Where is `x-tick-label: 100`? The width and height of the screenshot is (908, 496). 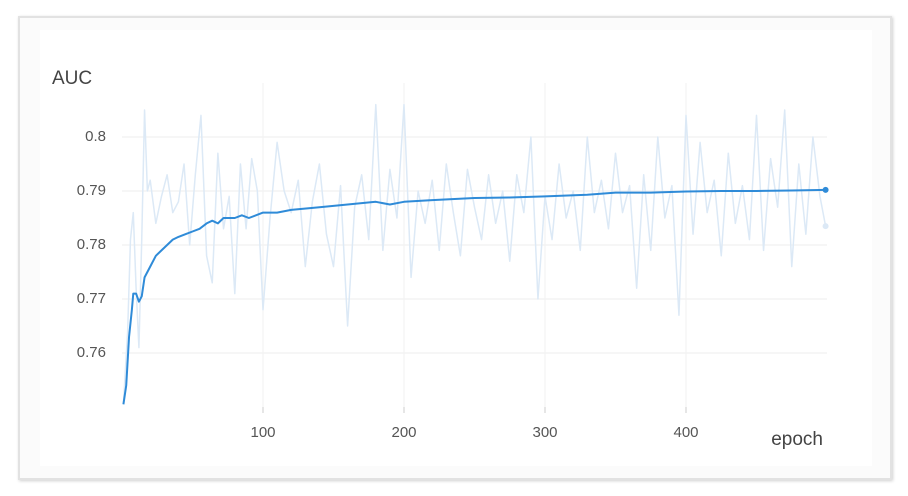
x-tick-label: 100 is located at coordinates (262, 432).